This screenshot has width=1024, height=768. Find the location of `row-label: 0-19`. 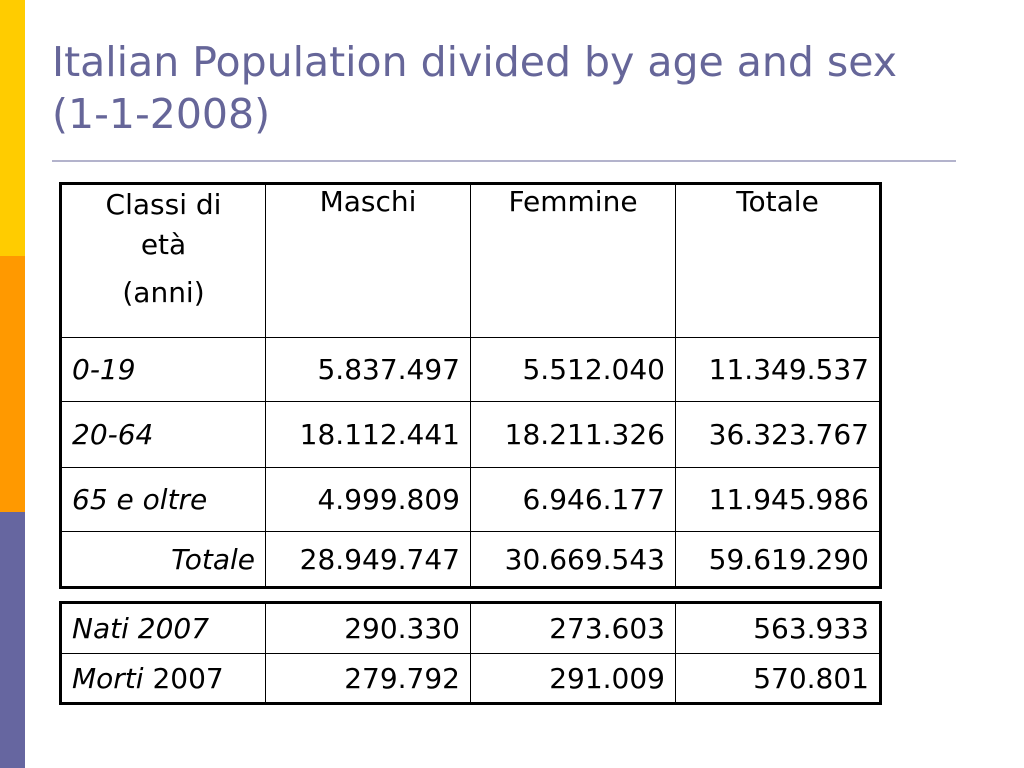

row-label: 0-19 is located at coordinates (163, 369).